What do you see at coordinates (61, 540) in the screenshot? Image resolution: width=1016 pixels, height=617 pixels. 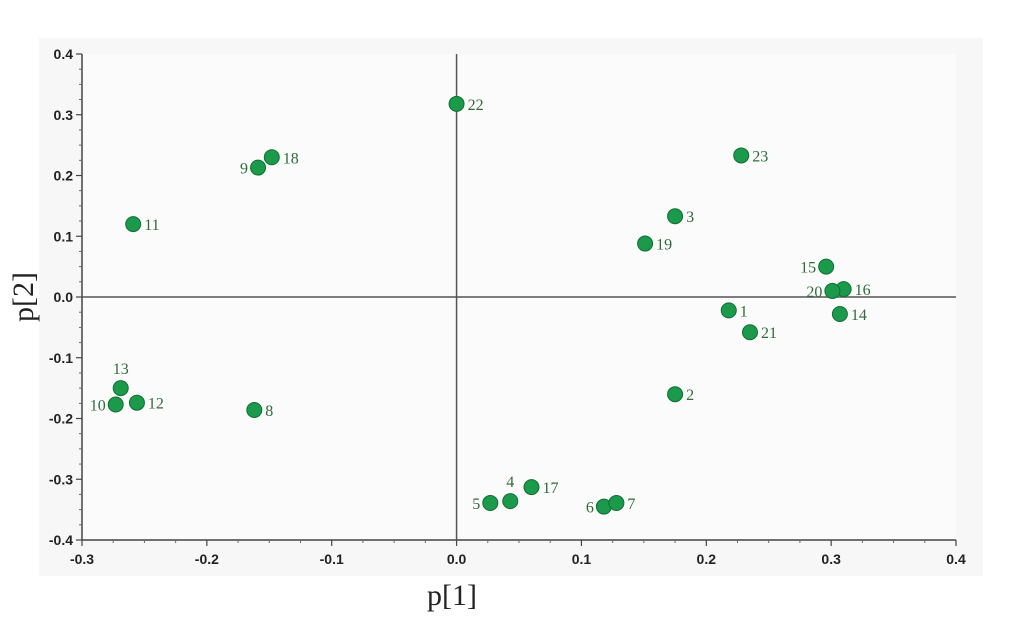 I see `y-tick-label: -0.4` at bounding box center [61, 540].